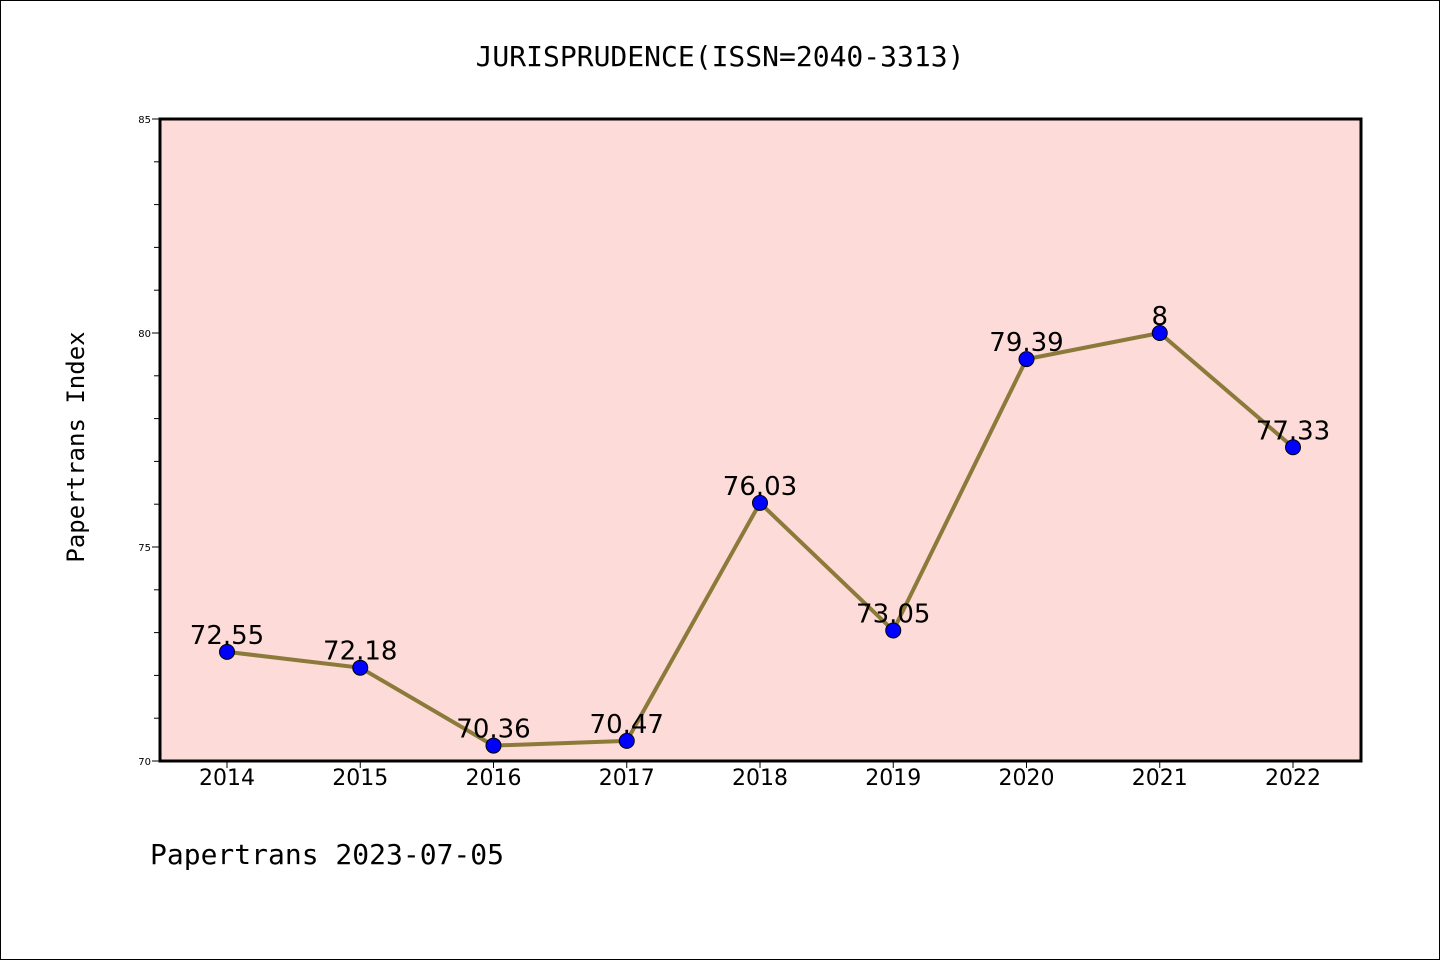 This screenshot has width=1440, height=960. What do you see at coordinates (144, 334) in the screenshot?
I see `y-tick-label: 80` at bounding box center [144, 334].